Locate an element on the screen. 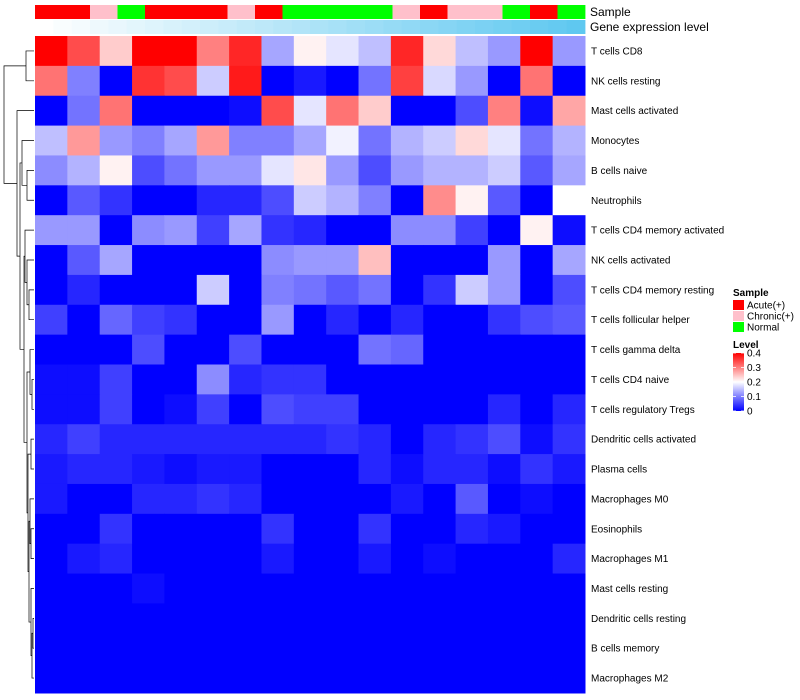 This screenshot has width=800, height=700. sample-legend-swatch is located at coordinates (738, 305).